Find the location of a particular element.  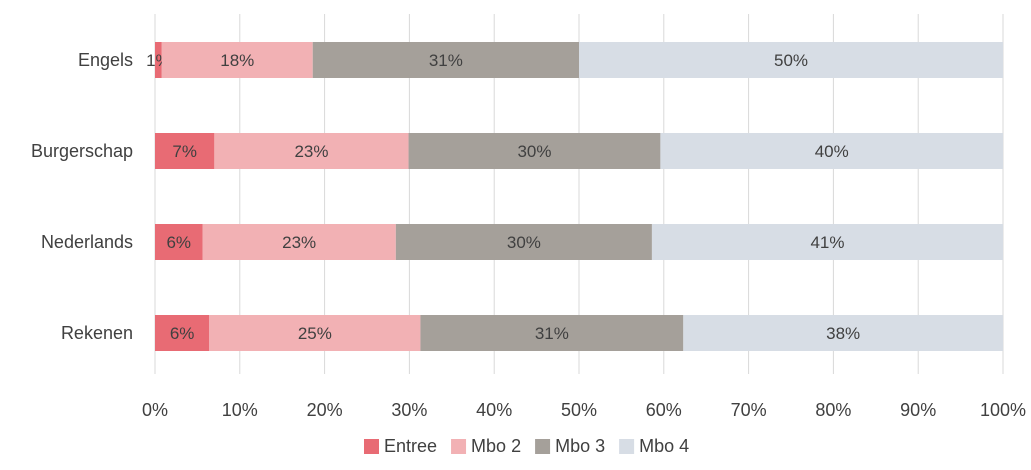

category-label: Burgerschap is located at coordinates (82, 151).